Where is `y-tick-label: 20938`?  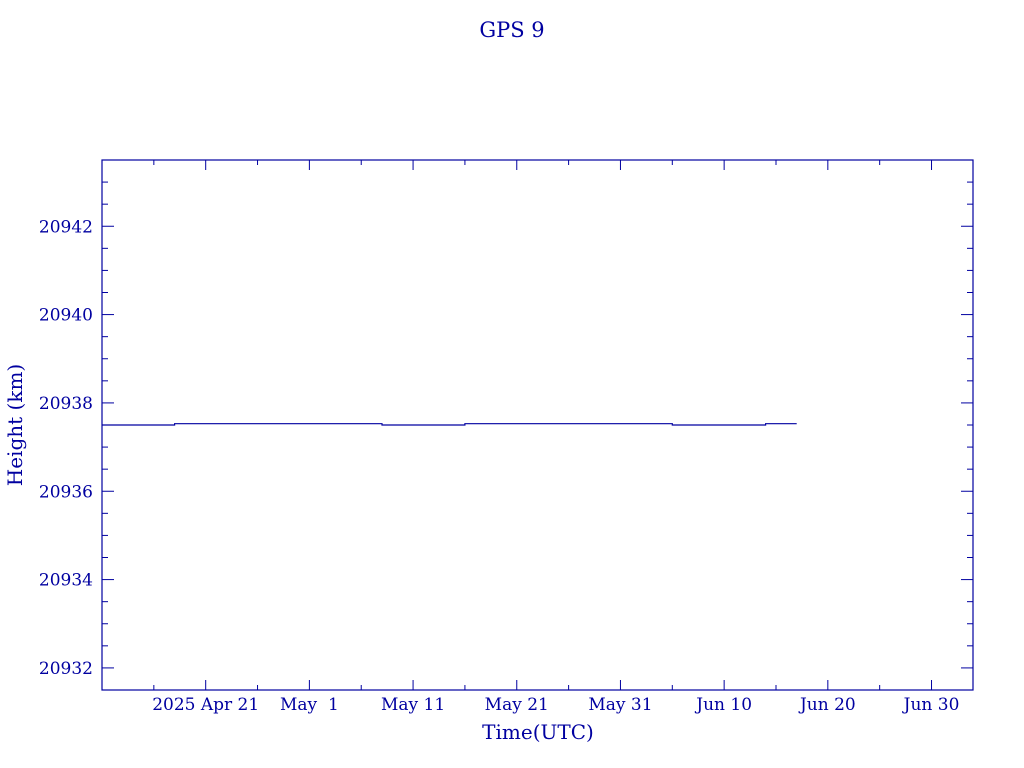
y-tick-label: 20938 is located at coordinates (66, 404).